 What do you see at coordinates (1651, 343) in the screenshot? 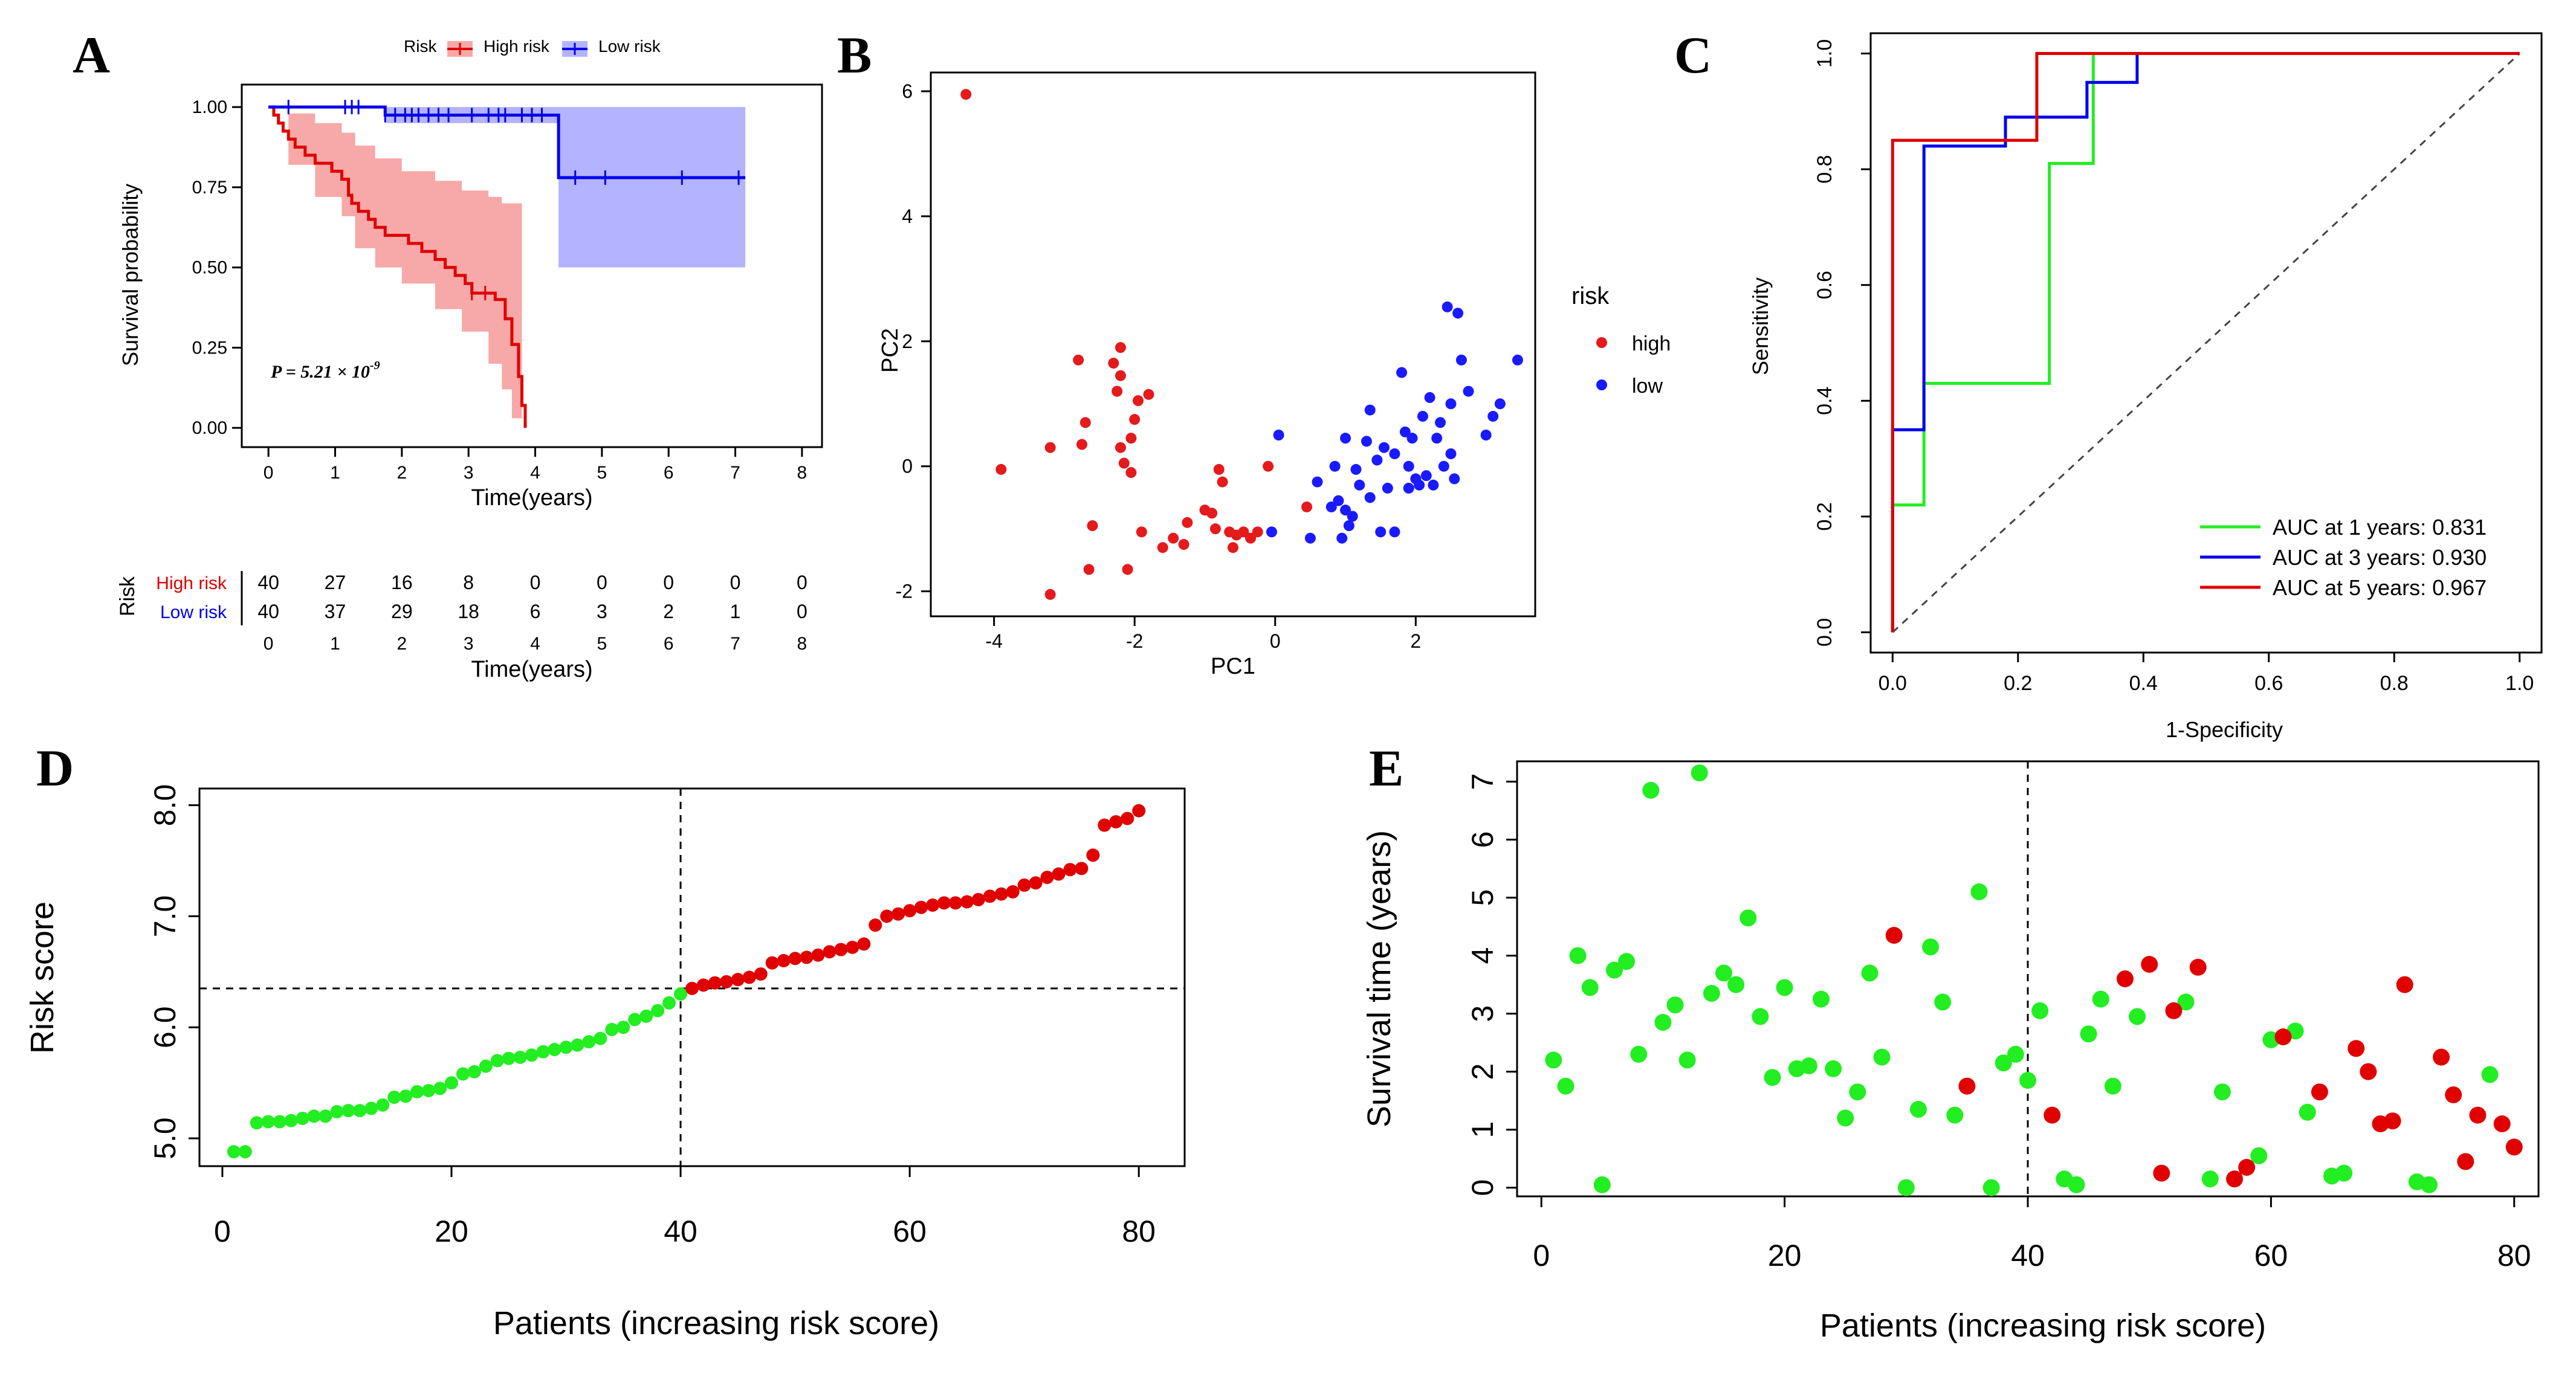
I see `pca-legend-high-label: high` at bounding box center [1651, 343].